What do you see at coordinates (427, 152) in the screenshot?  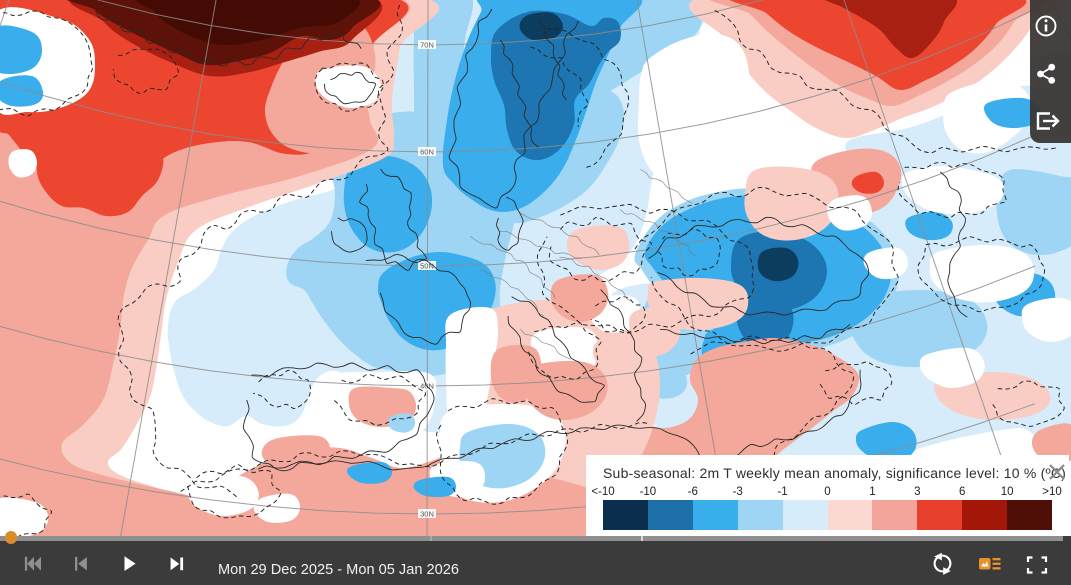 I see `svg-text: 60N` at bounding box center [427, 152].